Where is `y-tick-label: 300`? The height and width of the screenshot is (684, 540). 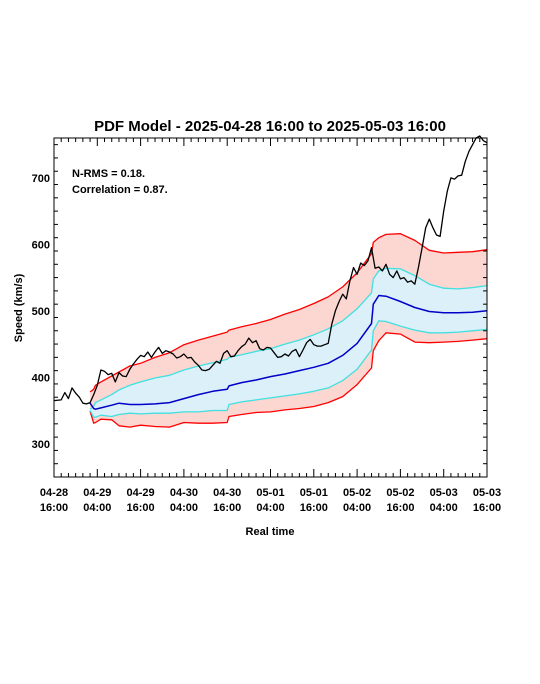 y-tick-label: 300 is located at coordinates (41, 445).